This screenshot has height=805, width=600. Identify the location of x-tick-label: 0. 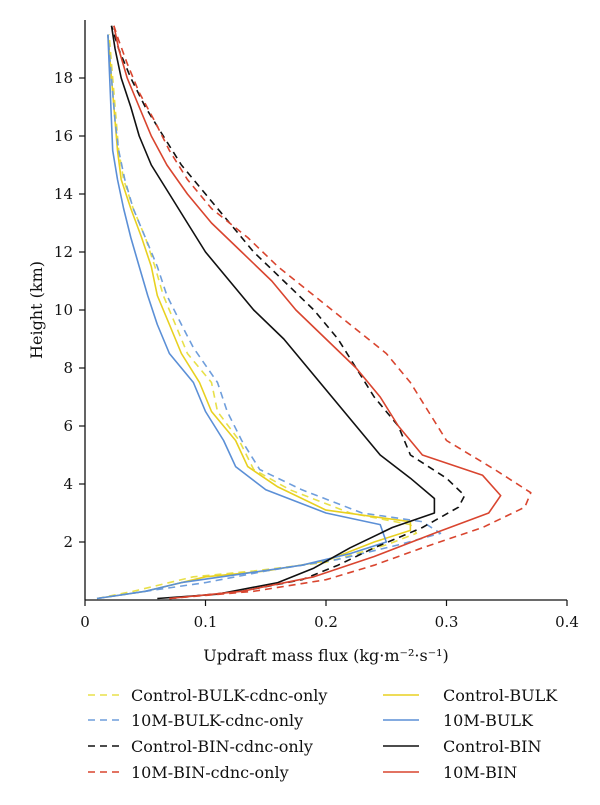
(85, 622).